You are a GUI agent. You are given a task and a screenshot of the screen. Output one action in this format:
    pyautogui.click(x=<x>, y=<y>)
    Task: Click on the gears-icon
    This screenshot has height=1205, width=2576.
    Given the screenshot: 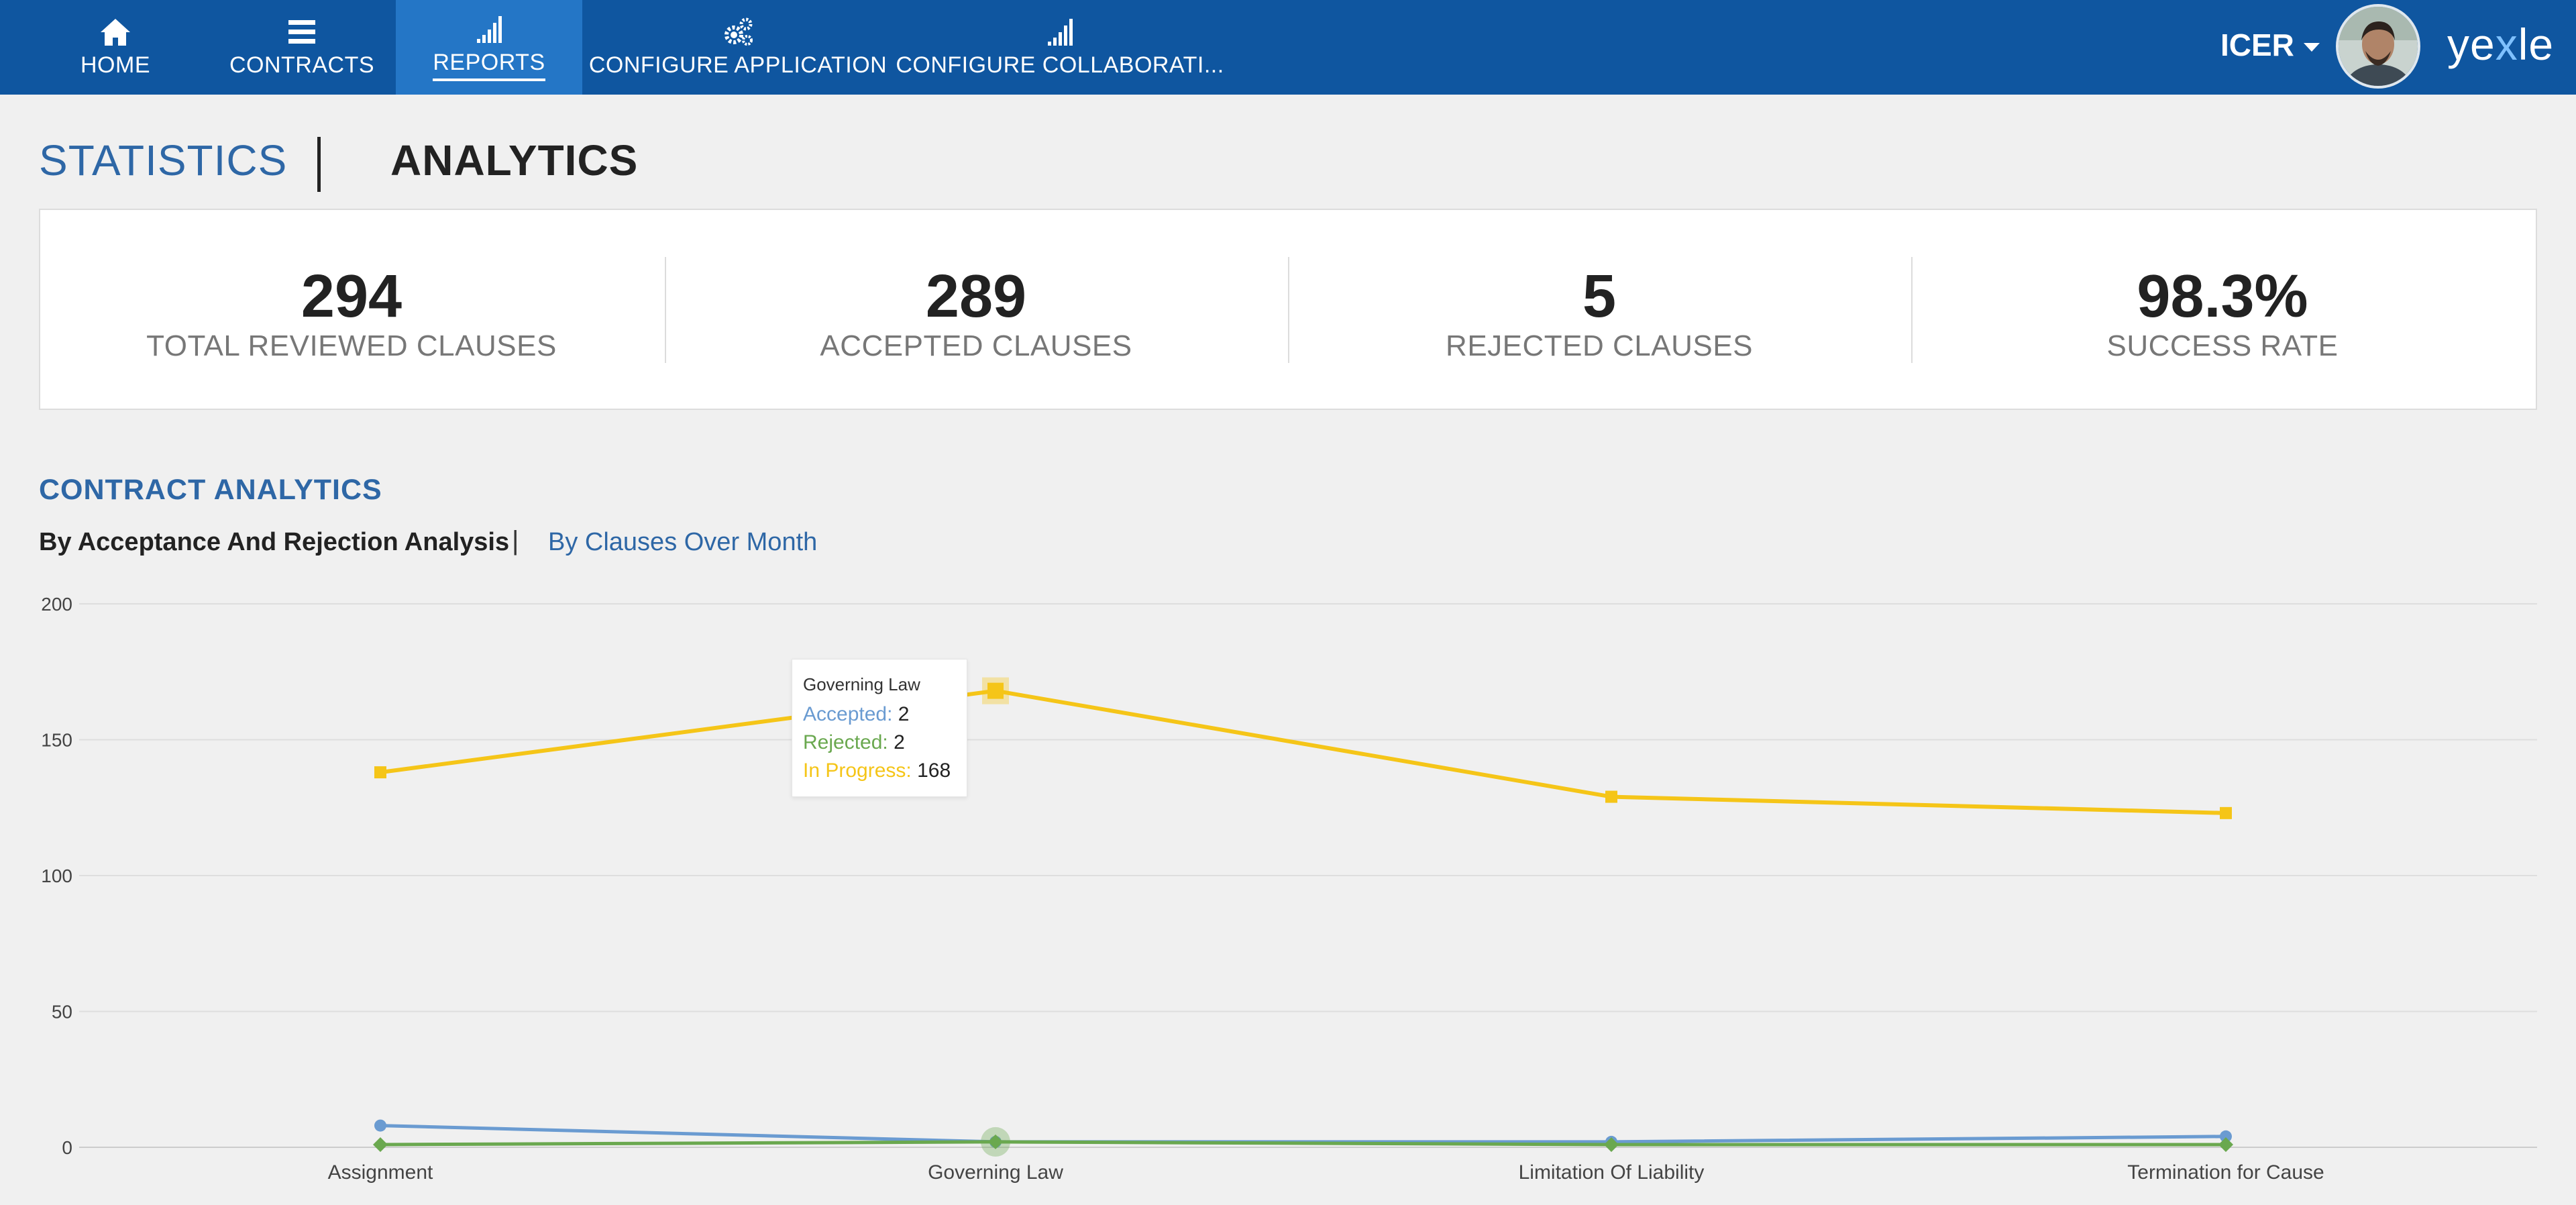 What is the action you would take?
    pyautogui.click(x=738, y=31)
    